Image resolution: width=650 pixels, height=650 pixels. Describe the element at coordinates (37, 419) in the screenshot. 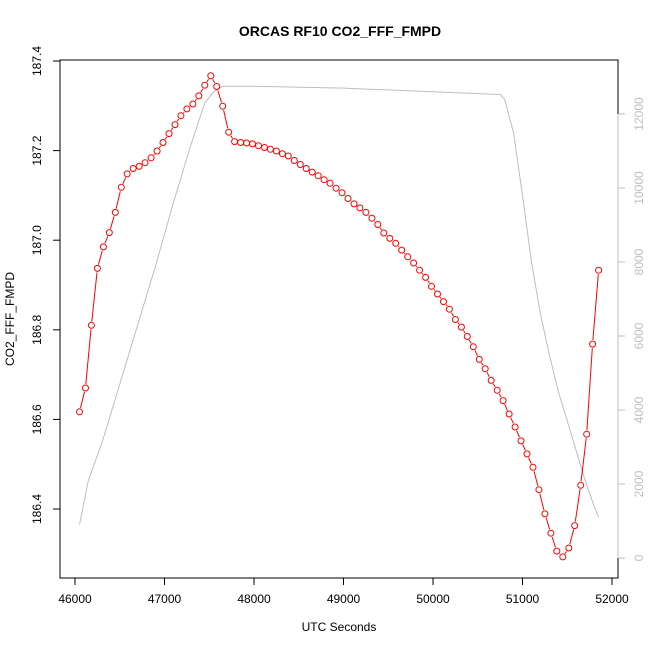

I see `y-tick-label: 186.6` at that location.